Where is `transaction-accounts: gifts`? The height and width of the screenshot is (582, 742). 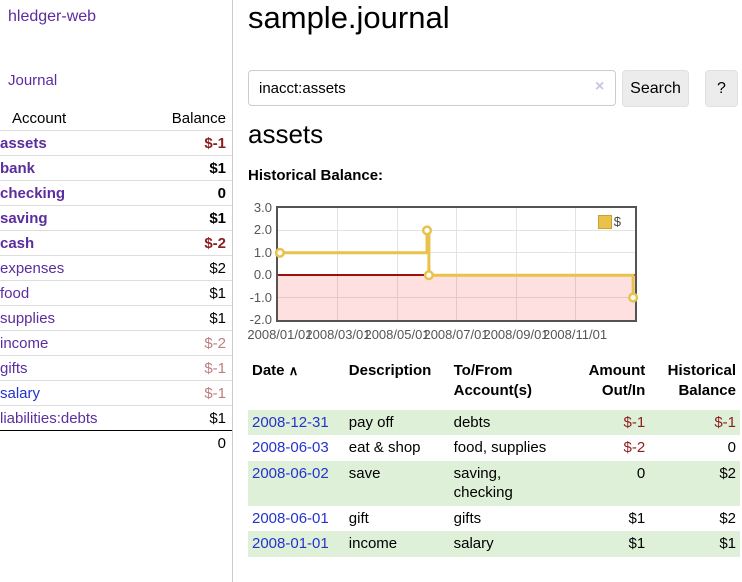
transaction-accounts: gifts is located at coordinates (467, 518).